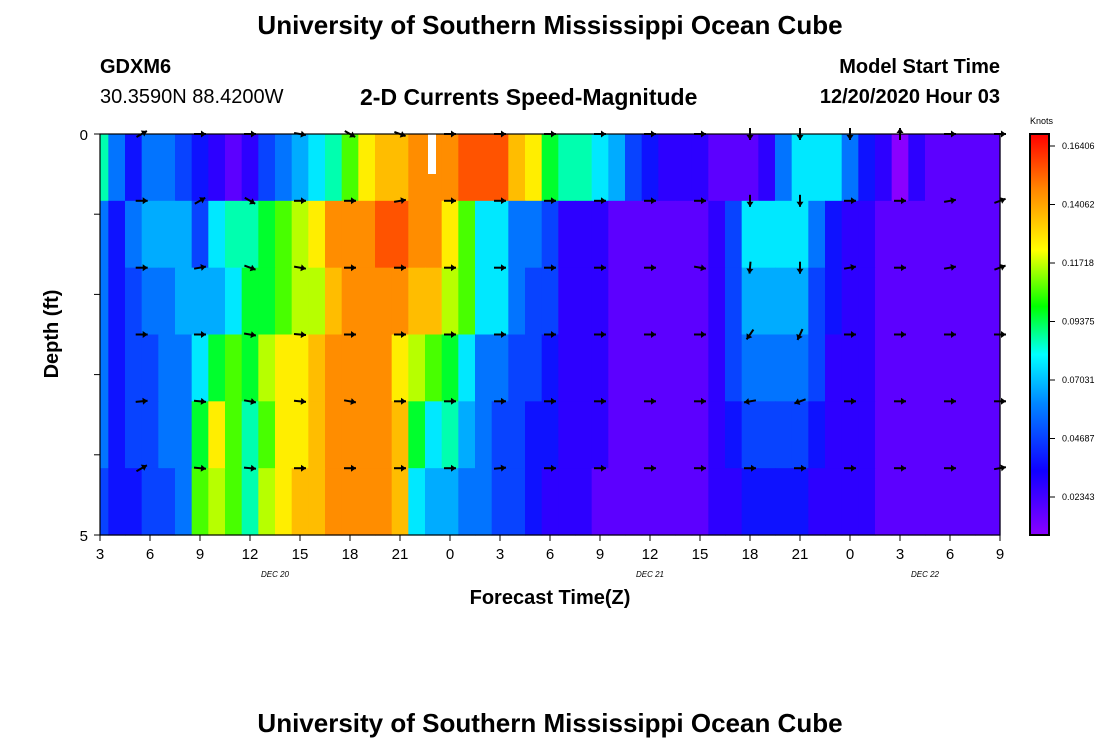 The width and height of the screenshot is (1100, 750). What do you see at coordinates (1078, 322) in the screenshot?
I see `colorbar-tick-label: 0.09375` at bounding box center [1078, 322].